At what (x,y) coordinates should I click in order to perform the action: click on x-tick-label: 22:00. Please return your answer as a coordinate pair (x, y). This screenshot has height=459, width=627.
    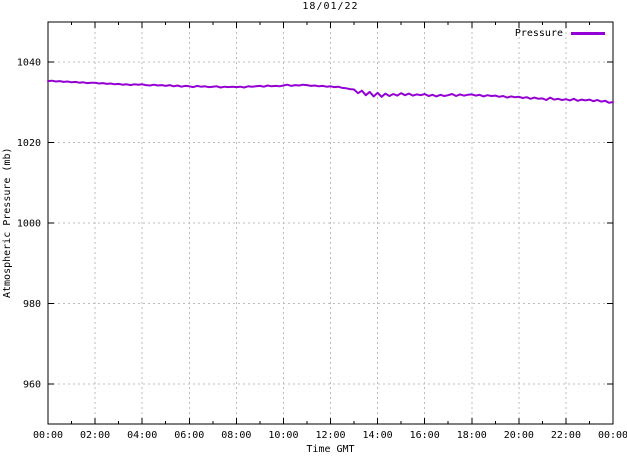
    Looking at the image, I should click on (566, 435).